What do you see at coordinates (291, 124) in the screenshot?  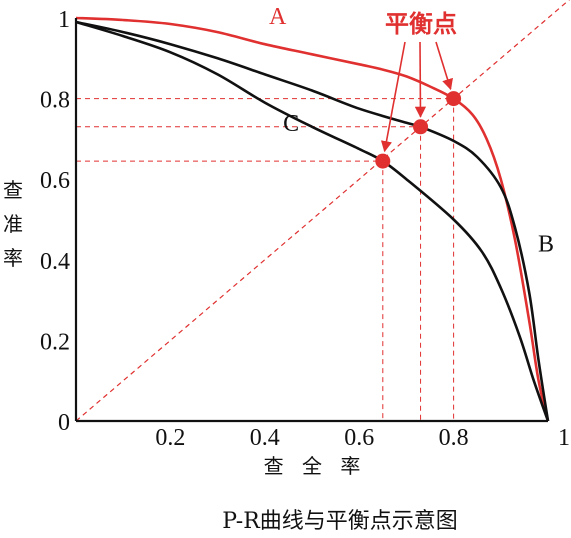 I see `curve-label-C: C` at bounding box center [291, 124].